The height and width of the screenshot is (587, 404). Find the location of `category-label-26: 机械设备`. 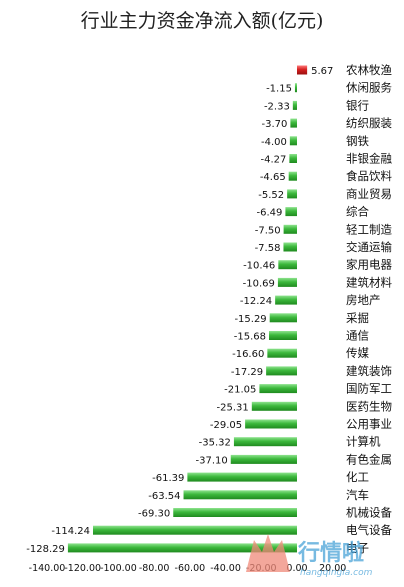

category-label-26: 机械设备 is located at coordinates (369, 513).